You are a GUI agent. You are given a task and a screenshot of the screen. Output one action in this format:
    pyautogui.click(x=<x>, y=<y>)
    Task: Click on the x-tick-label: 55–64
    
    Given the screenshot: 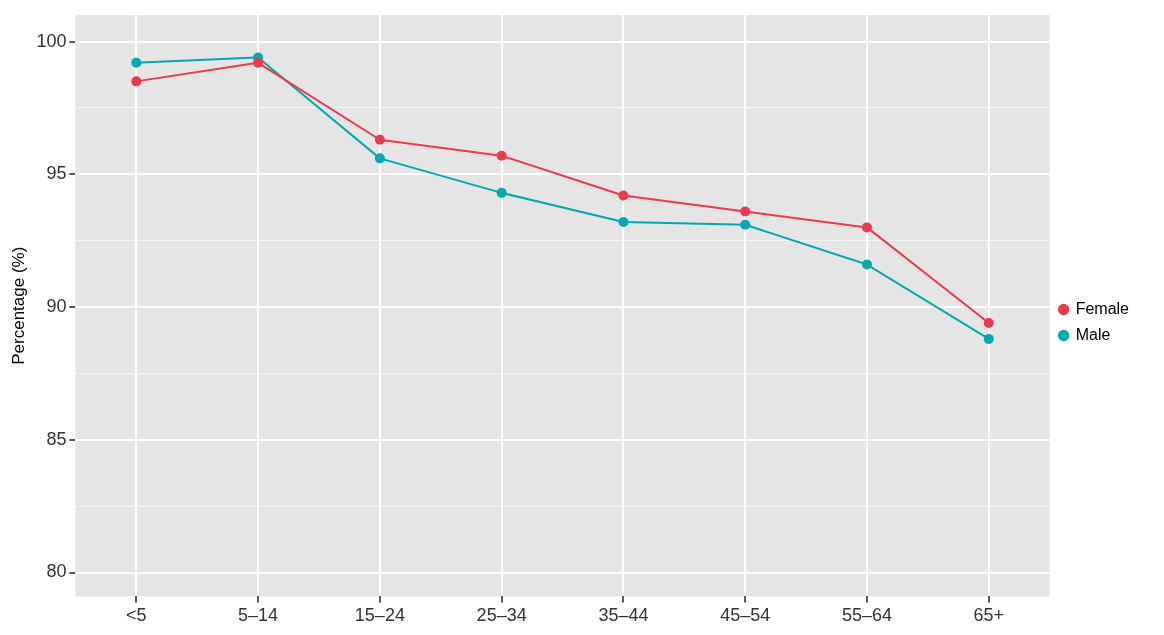 What is the action you would take?
    pyautogui.click(x=867, y=615)
    